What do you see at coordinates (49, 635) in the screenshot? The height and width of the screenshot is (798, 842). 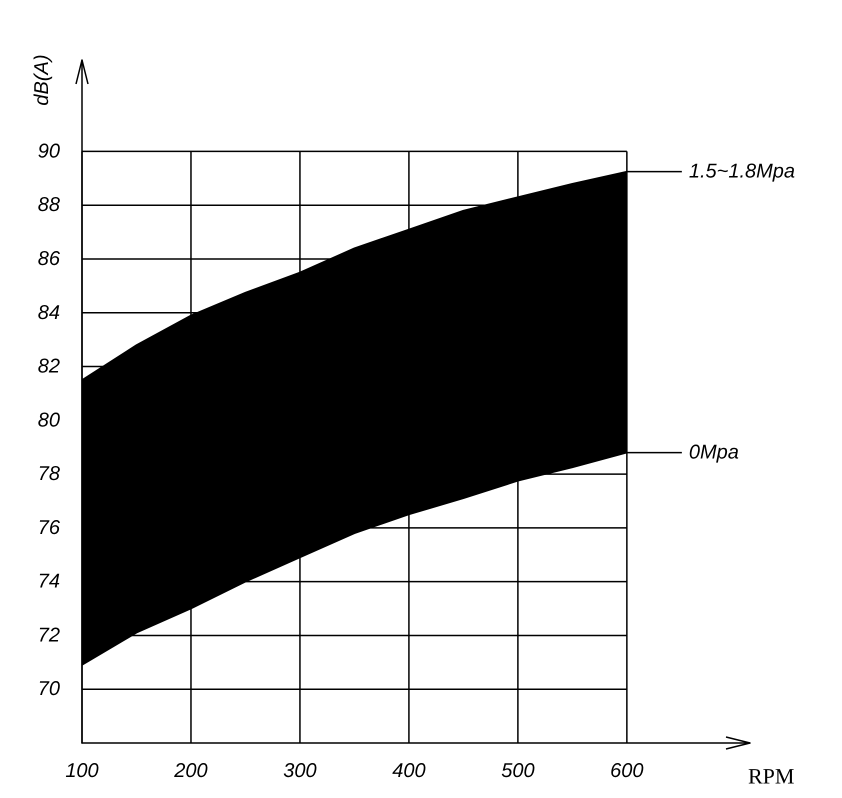 I see `y-tick-label: 72` at bounding box center [49, 635].